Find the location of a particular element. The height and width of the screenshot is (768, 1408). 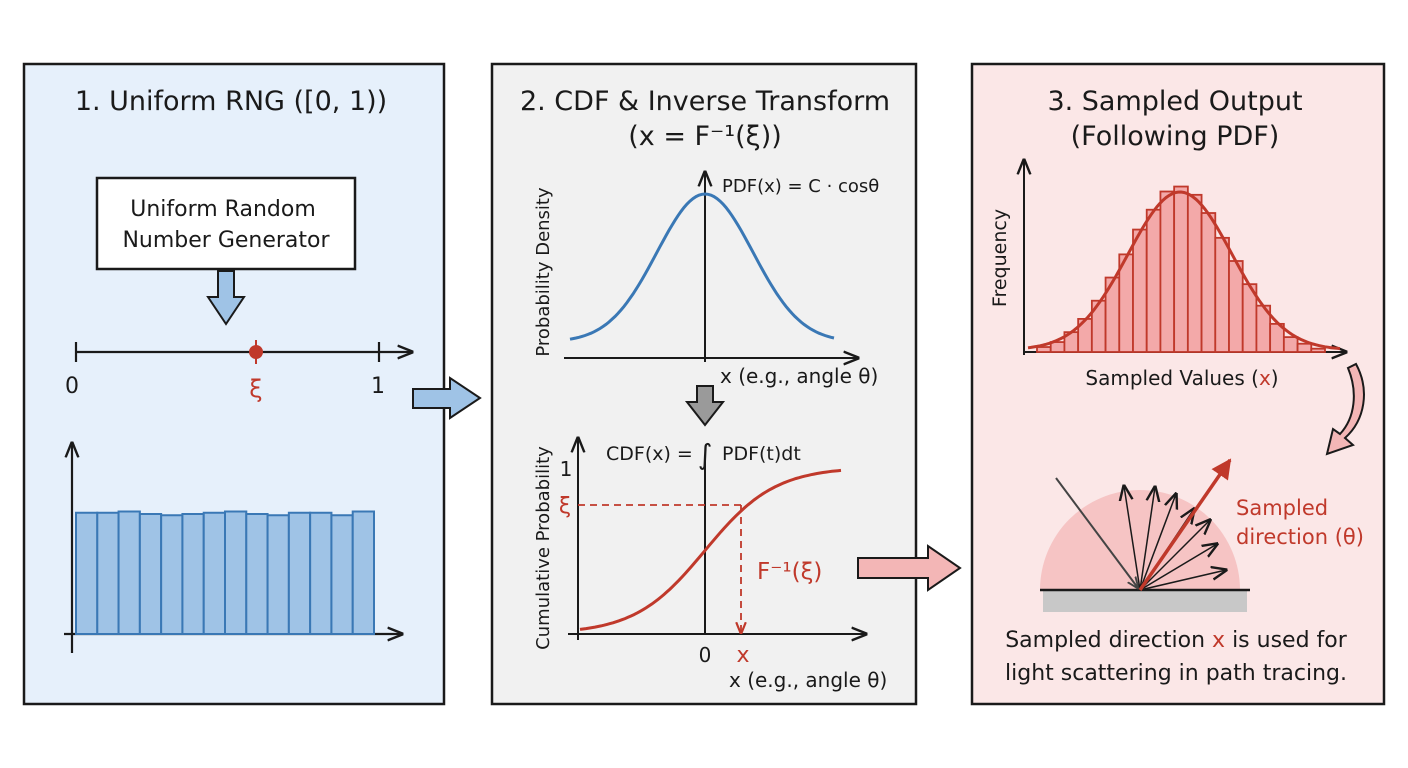

rng-box is located at coordinates (226, 223).